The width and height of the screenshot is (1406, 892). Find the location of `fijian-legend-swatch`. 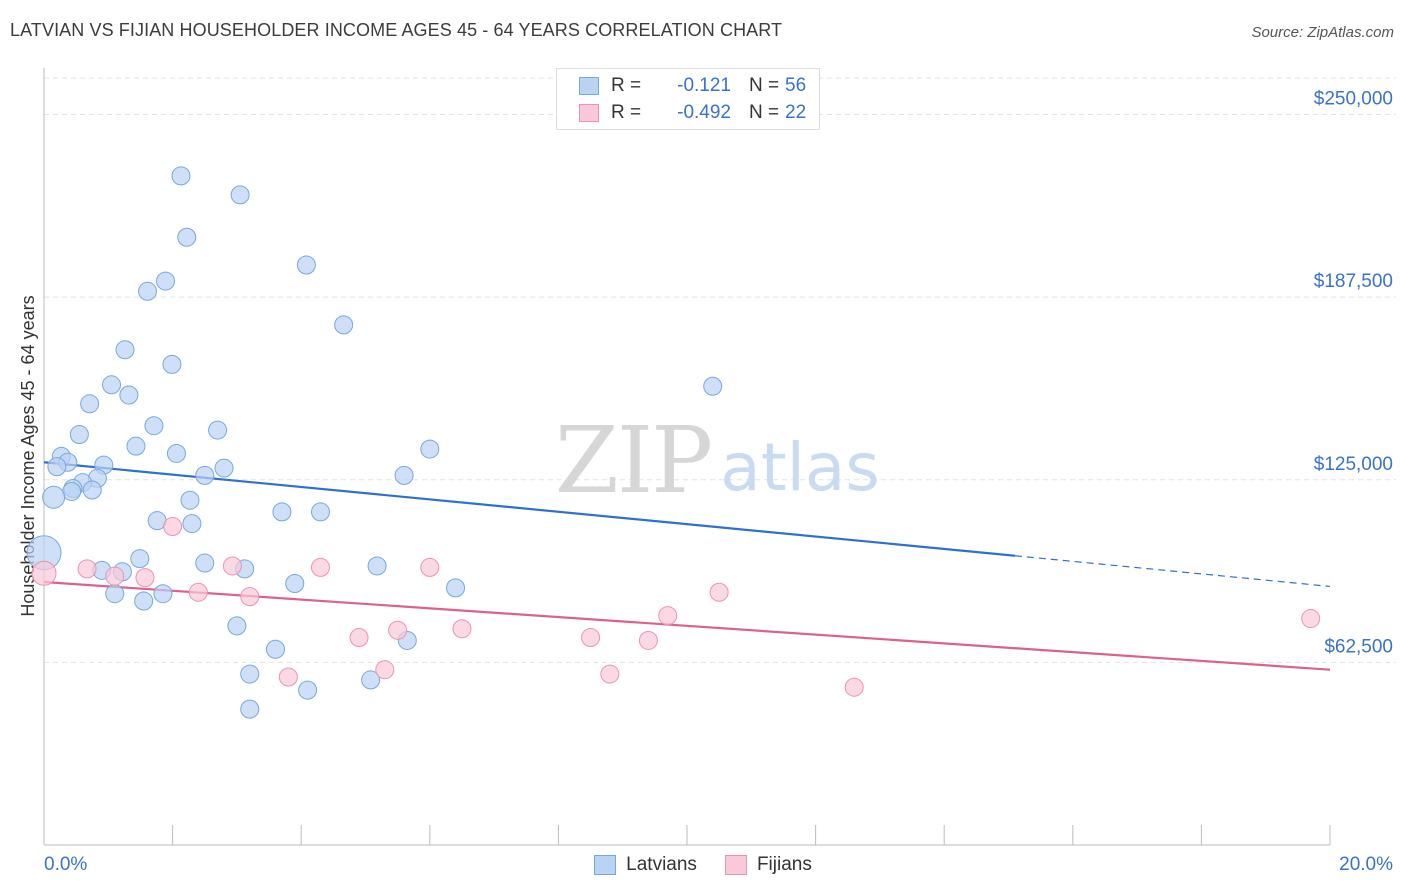

fijian-legend-swatch is located at coordinates (735, 865).